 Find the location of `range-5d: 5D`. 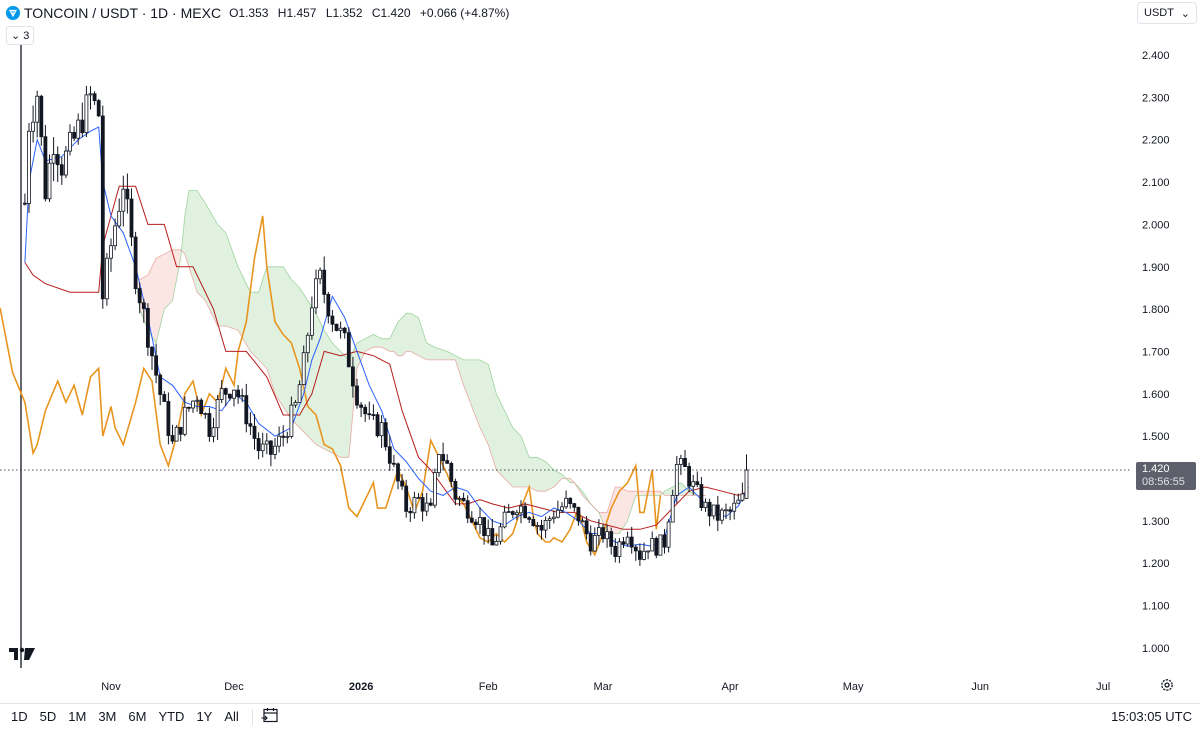

range-5d: 5D is located at coordinates (48, 716).